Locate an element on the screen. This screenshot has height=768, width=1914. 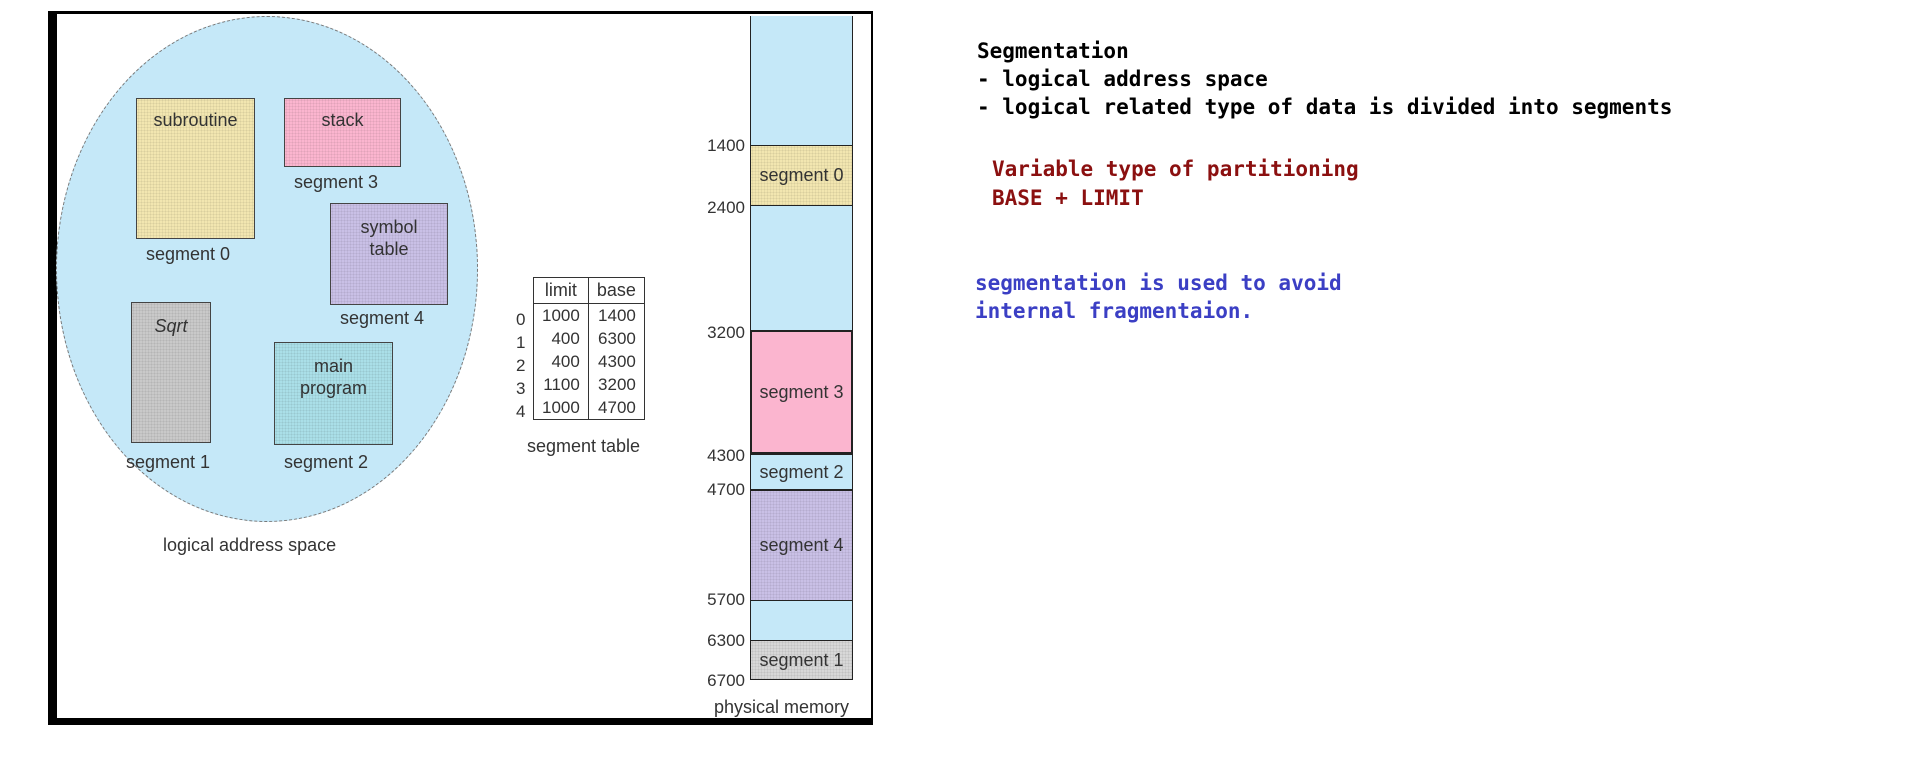
segment-main-program: main program is located at coordinates (333, 393).